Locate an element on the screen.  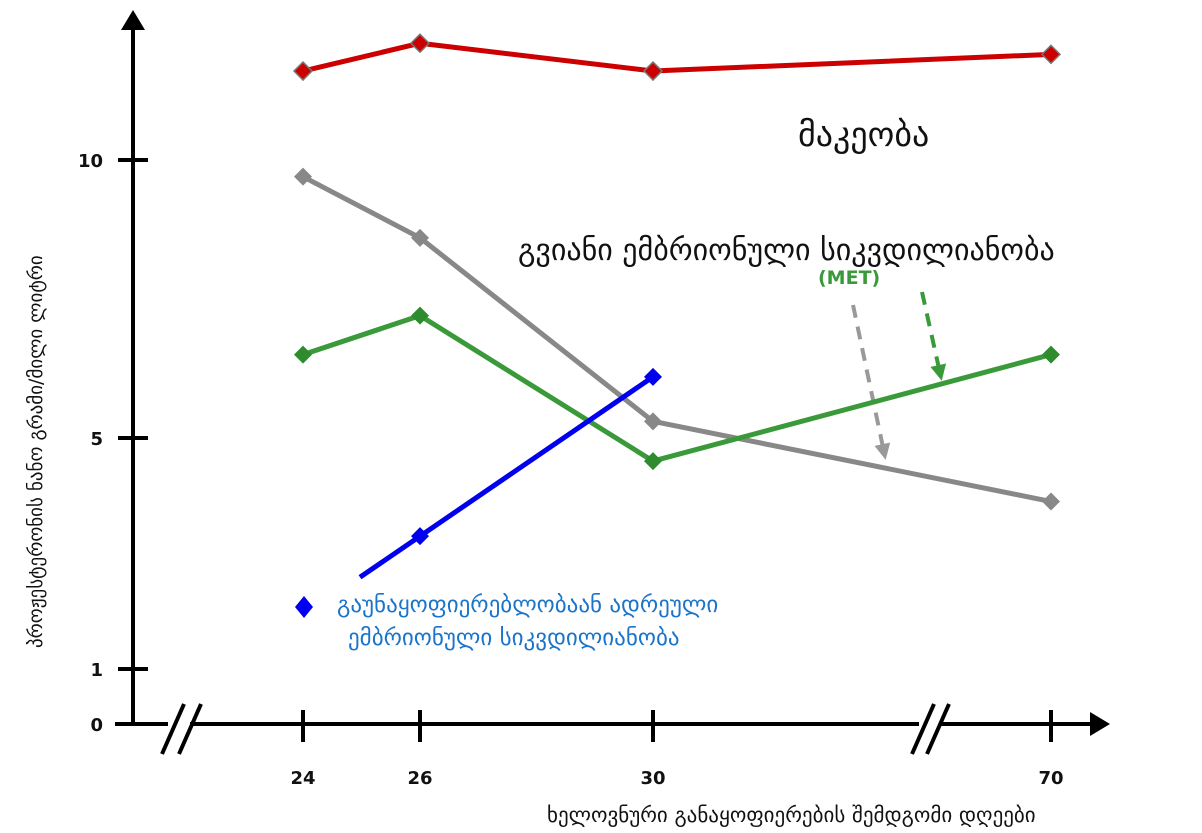
x-axis-arrow is located at coordinates (1100, 724).